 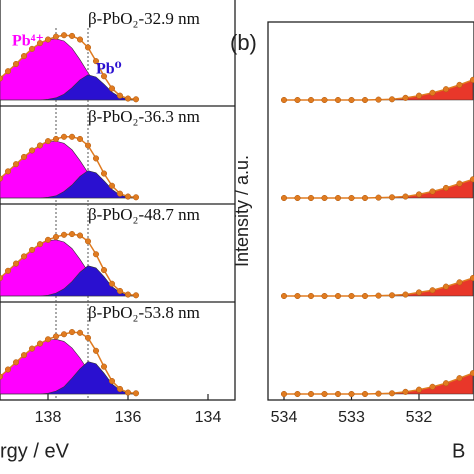 What do you see at coordinates (419, 417) in the screenshot?
I see `x-tick-label: 532` at bounding box center [419, 417].